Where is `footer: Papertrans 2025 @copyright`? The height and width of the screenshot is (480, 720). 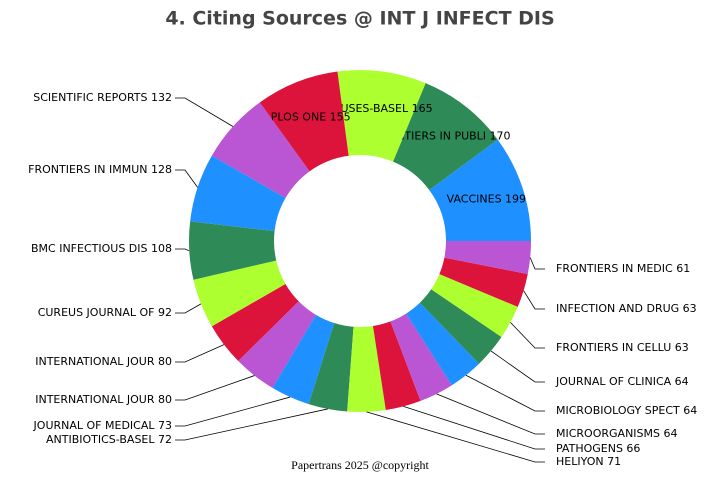
footer: Papertrans 2025 @copyright is located at coordinates (360, 465).